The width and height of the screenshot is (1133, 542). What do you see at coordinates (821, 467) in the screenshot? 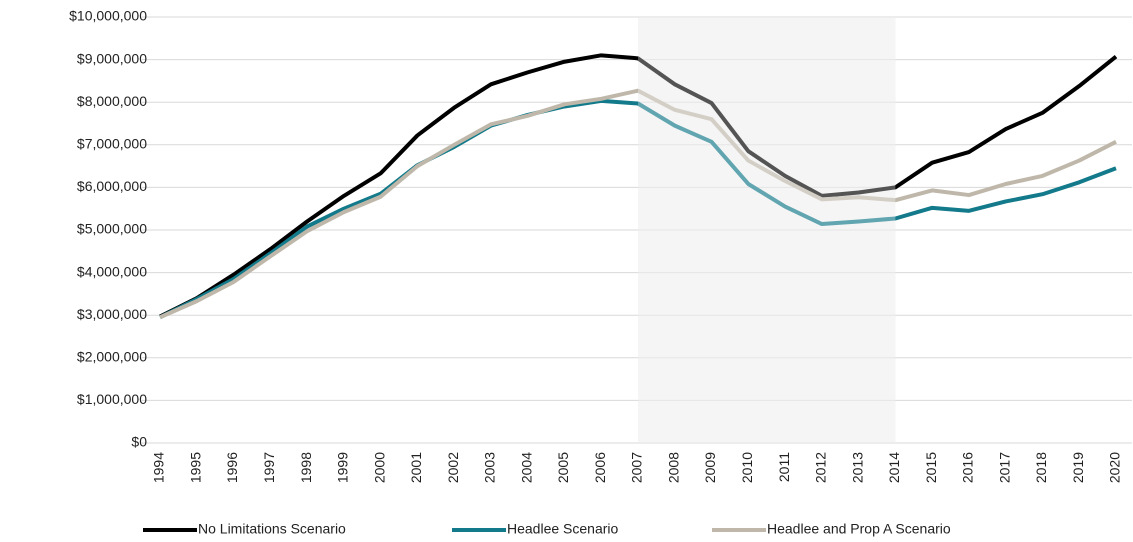
I see `x-tick-label: 2012` at bounding box center [821, 467].